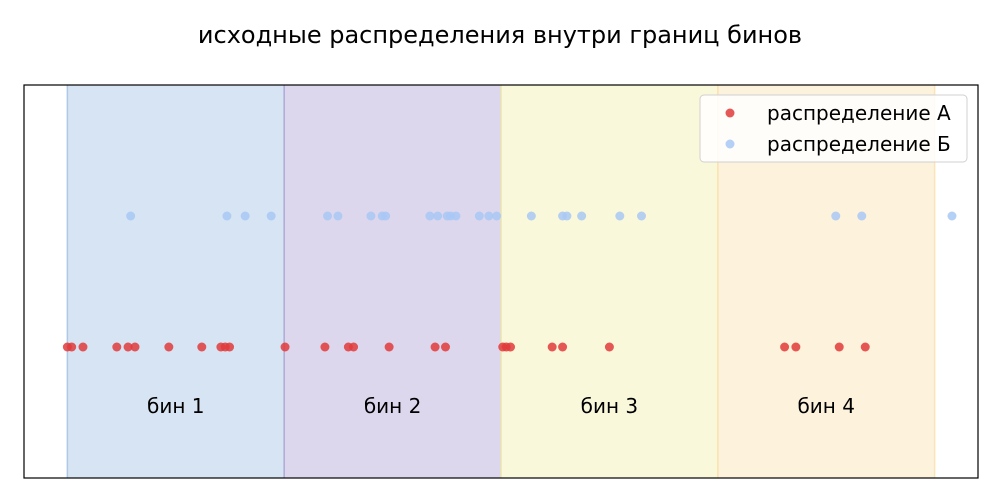  I want to click on legend-label-2: распределение Б, so click(859, 144).